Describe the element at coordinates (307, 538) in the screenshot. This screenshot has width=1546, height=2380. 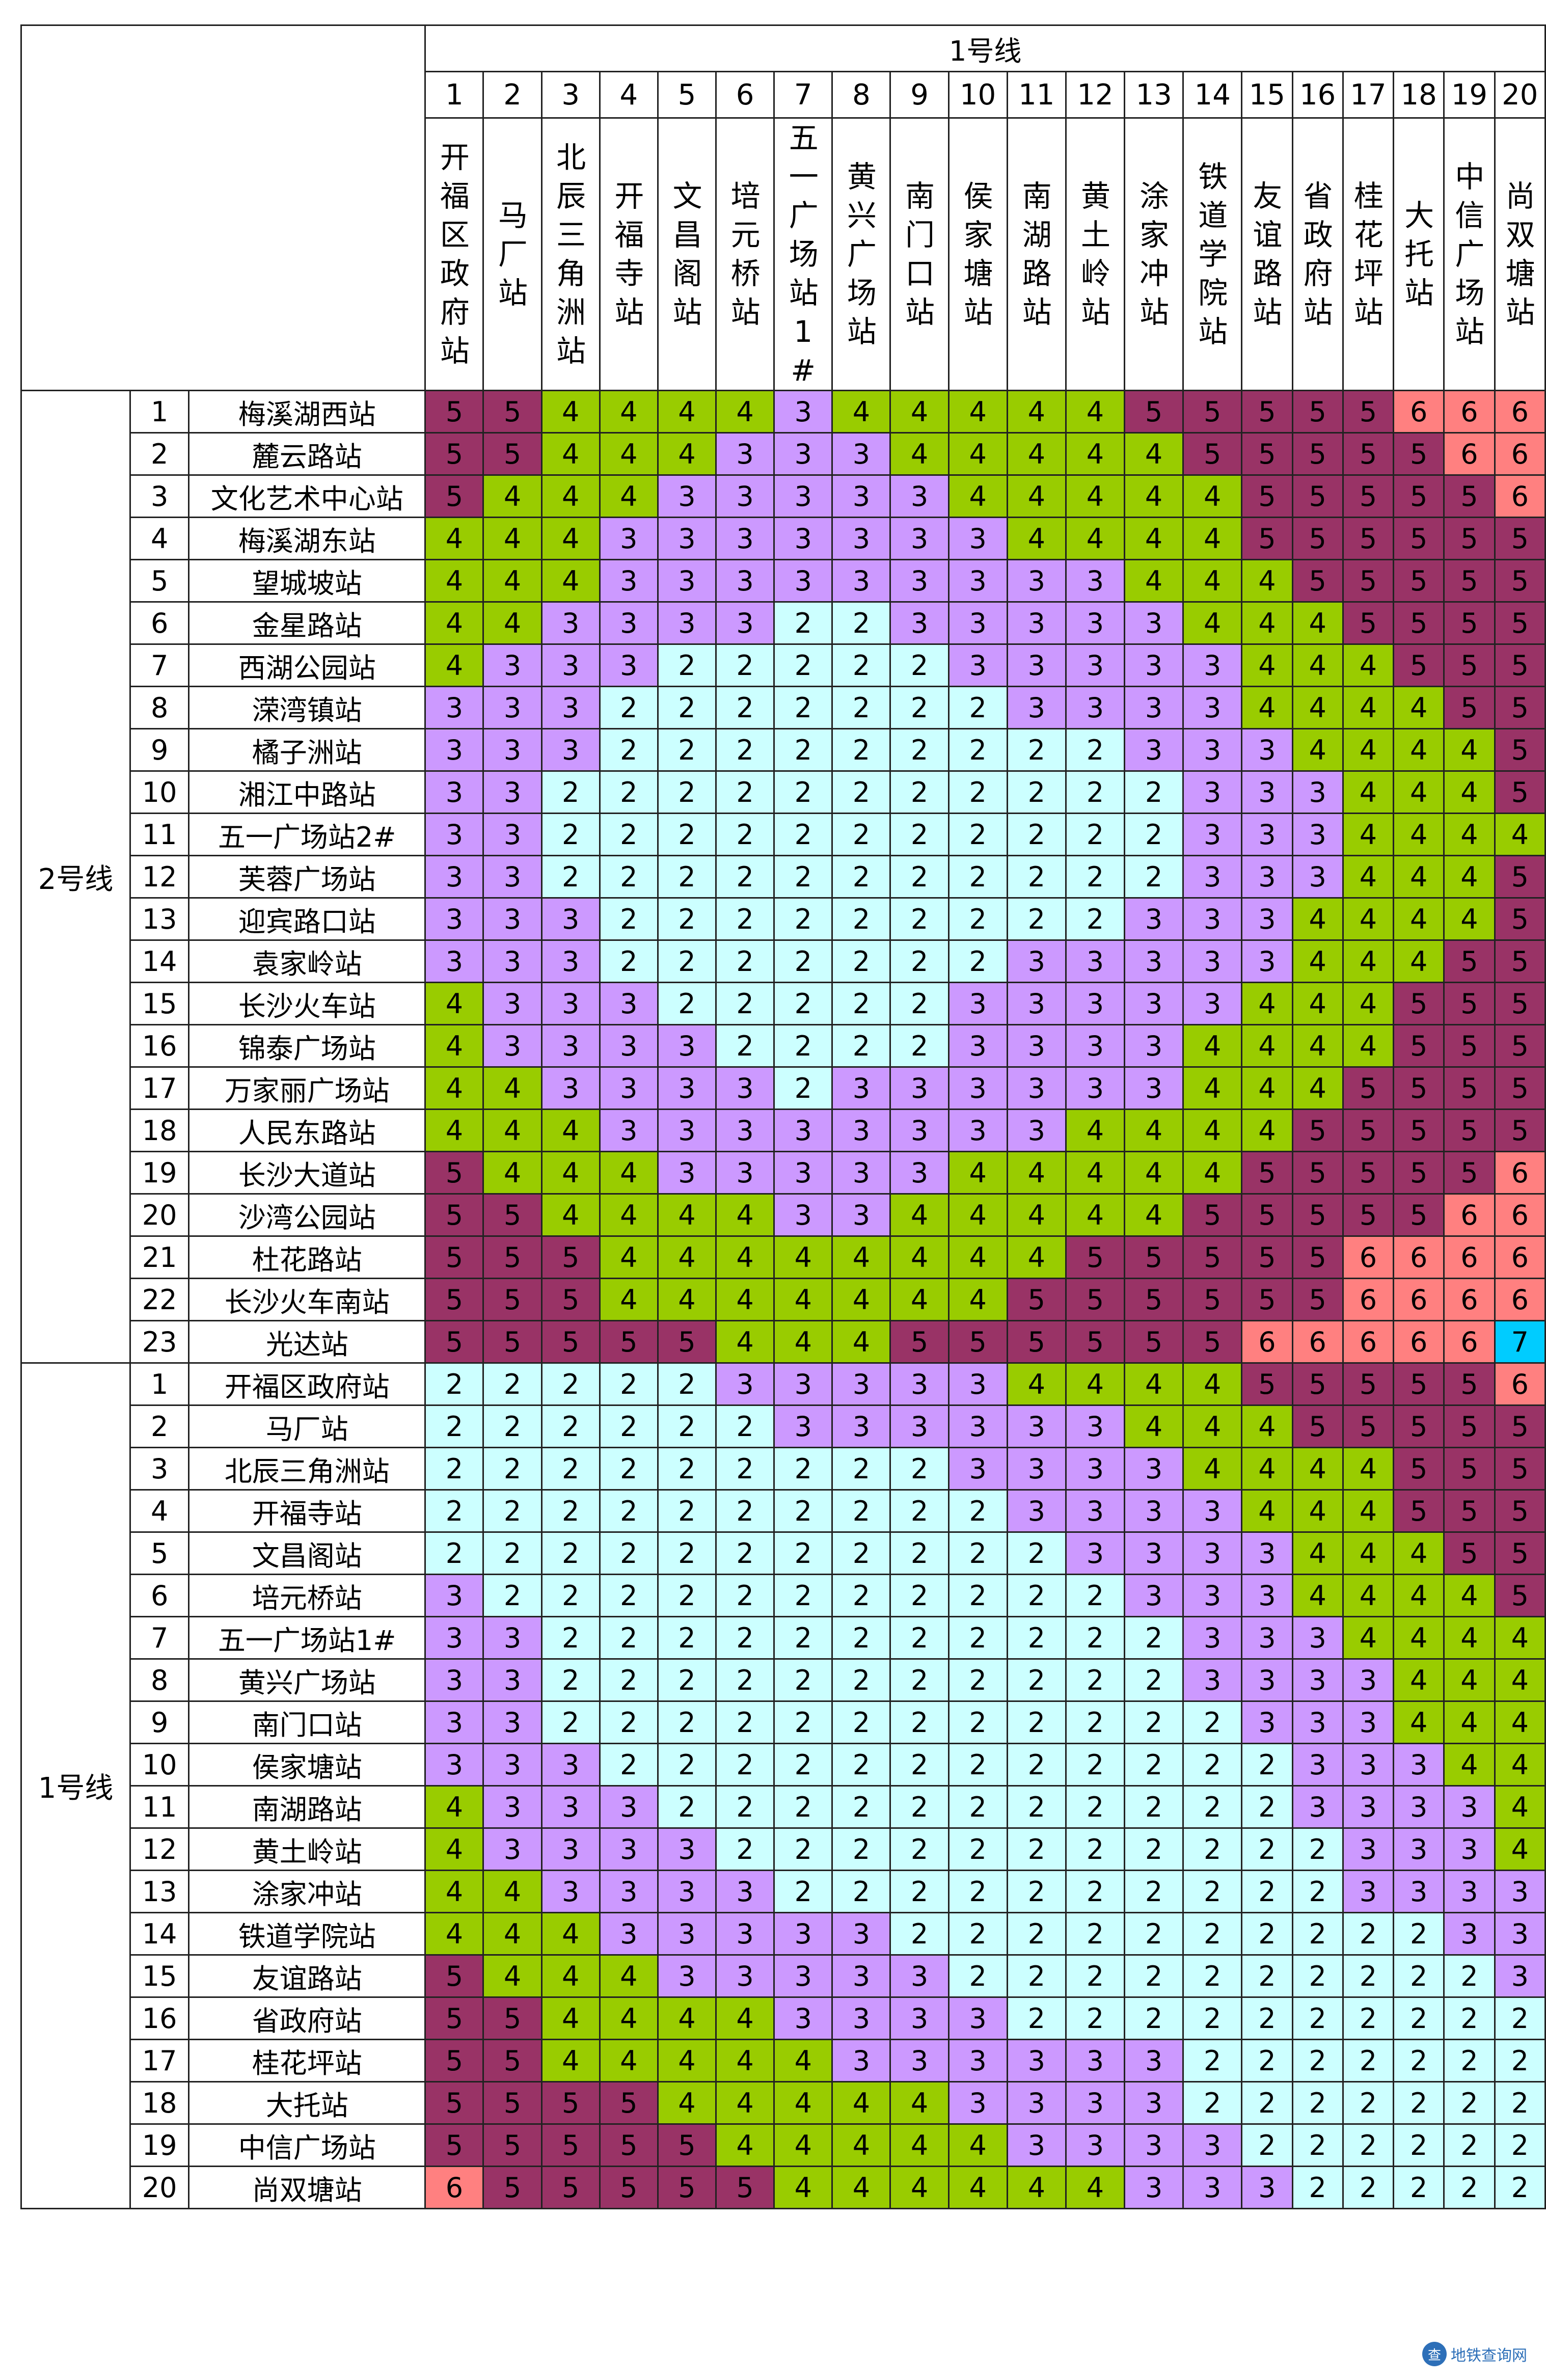
I see `row-station-name: 梅溪湖东站` at that location.